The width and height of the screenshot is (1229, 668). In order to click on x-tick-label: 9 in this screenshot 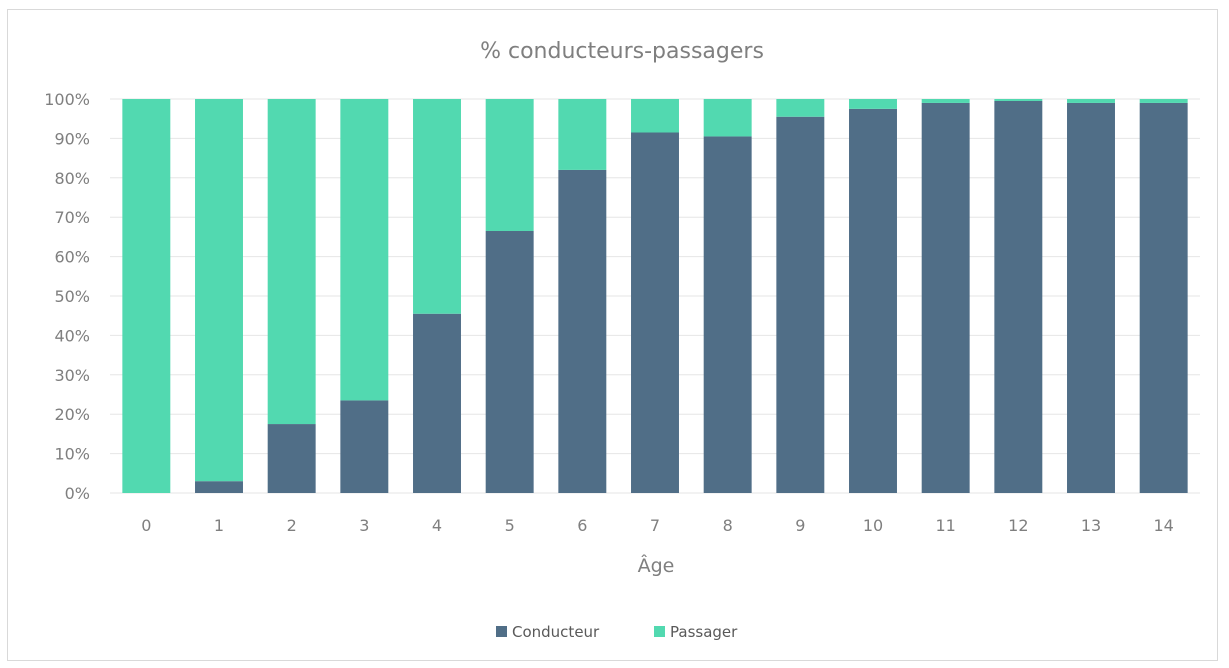, I will do `click(800, 525)`.